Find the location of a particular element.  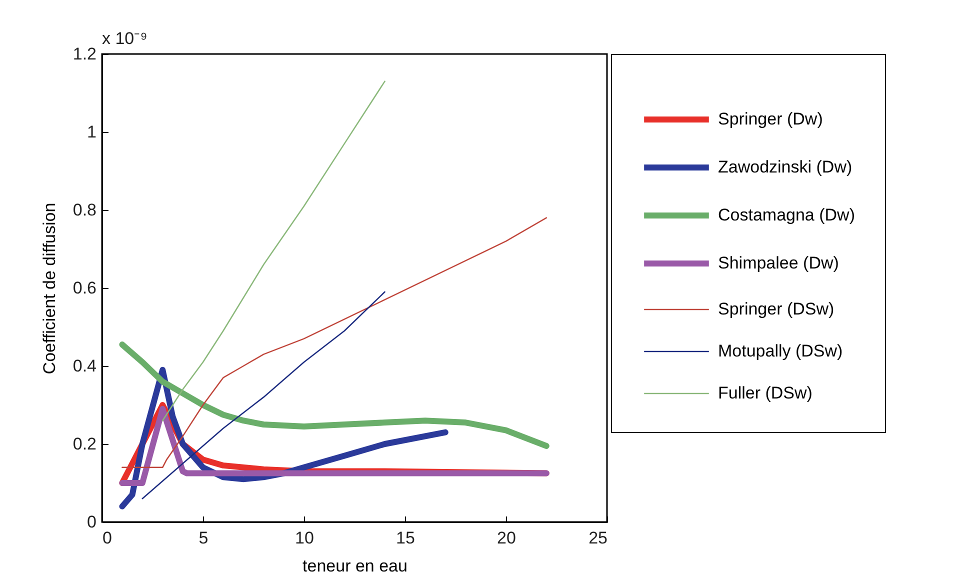

legend-label: Motupally (DSw) is located at coordinates (780, 351).